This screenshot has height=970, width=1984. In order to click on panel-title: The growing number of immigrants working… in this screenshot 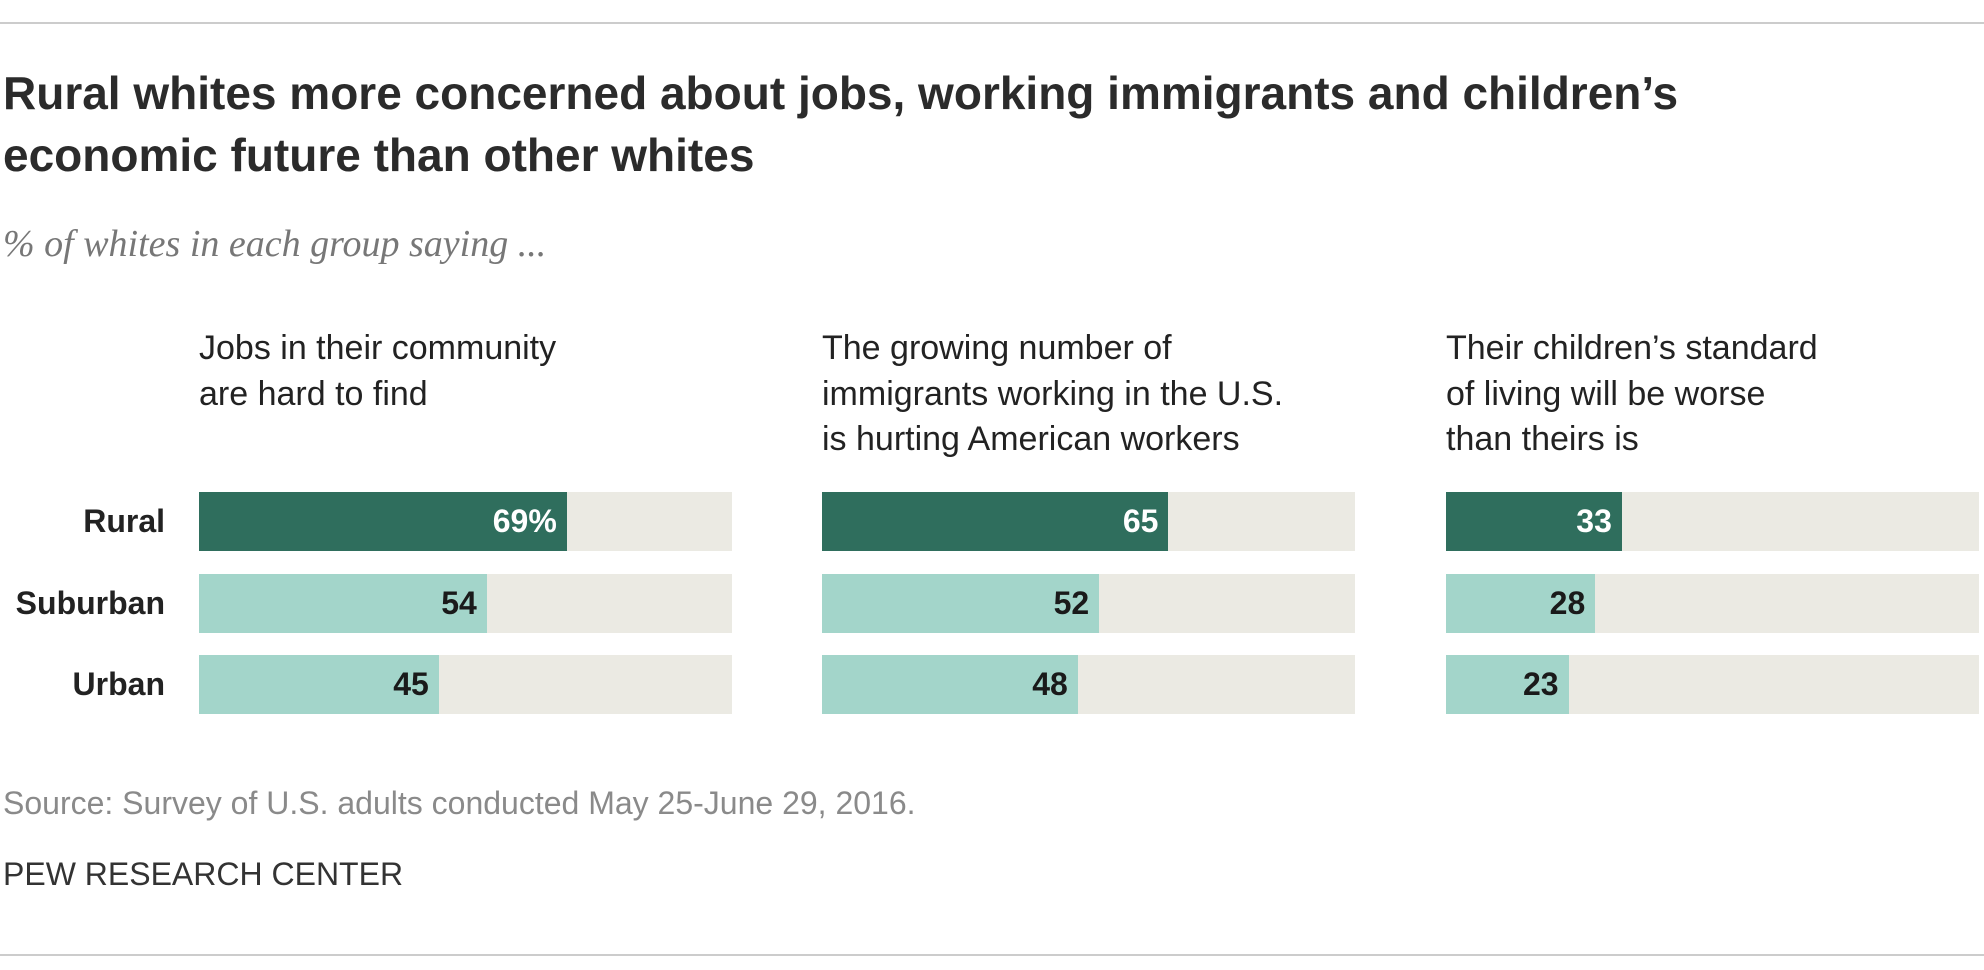, I will do `click(1053, 393)`.